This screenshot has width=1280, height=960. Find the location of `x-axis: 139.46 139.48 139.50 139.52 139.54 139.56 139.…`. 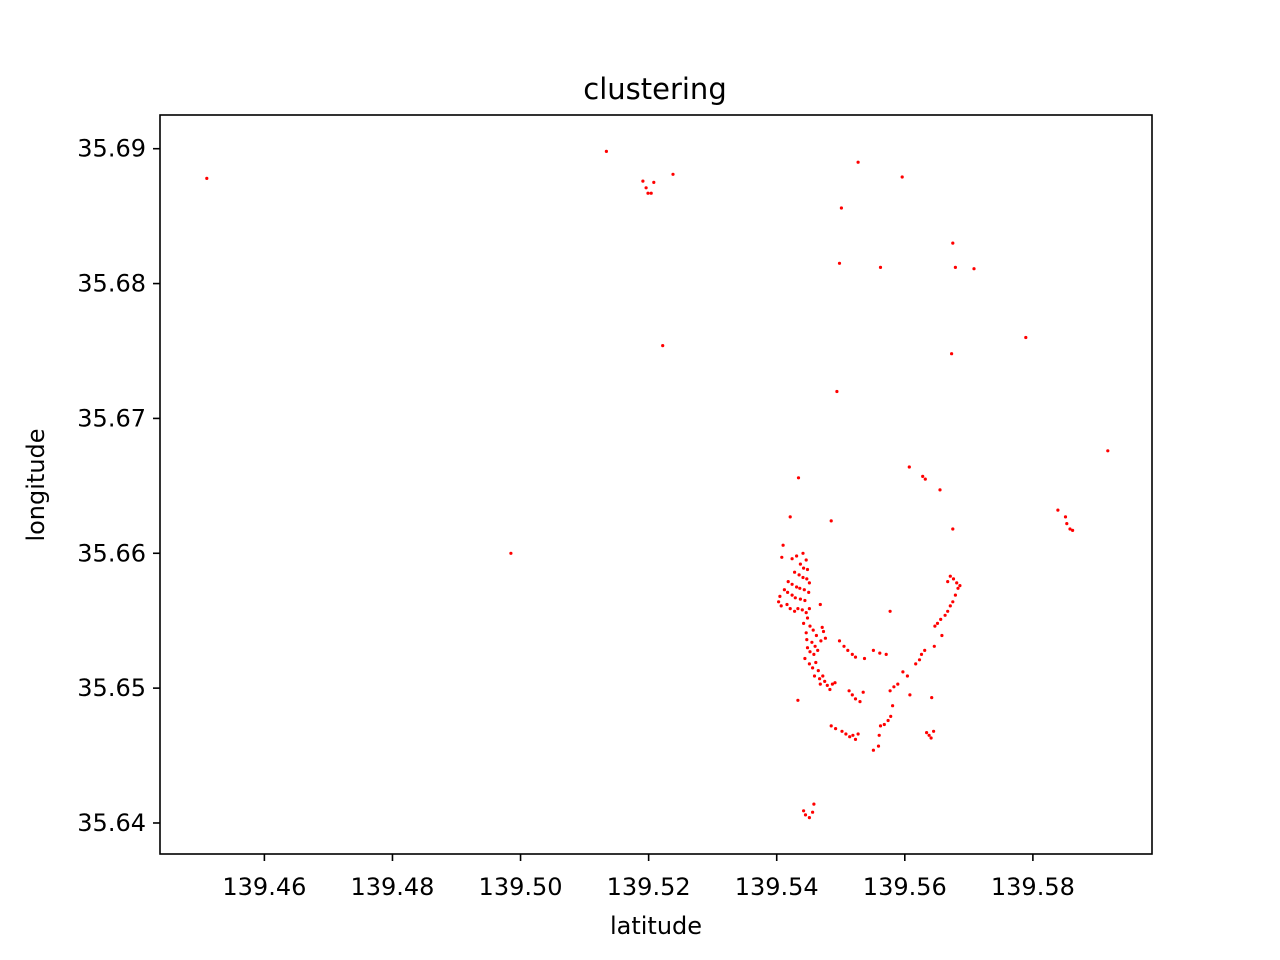

x-axis: 139.46 139.48 139.50 139.52 139.54 139.56 139.… is located at coordinates (648, 877).